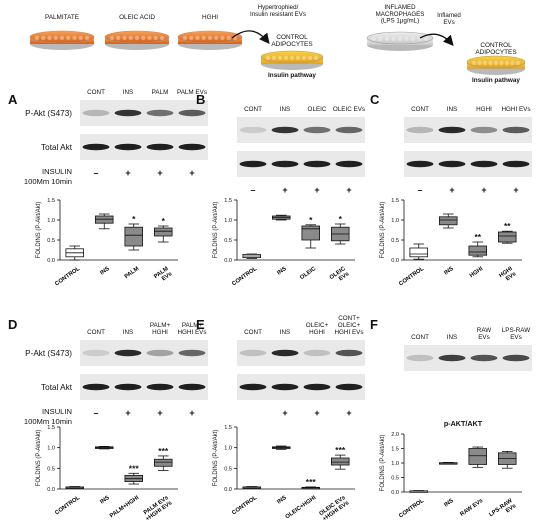  I want to click on label-line: (LPS 1μg/mL), so click(400, 21).